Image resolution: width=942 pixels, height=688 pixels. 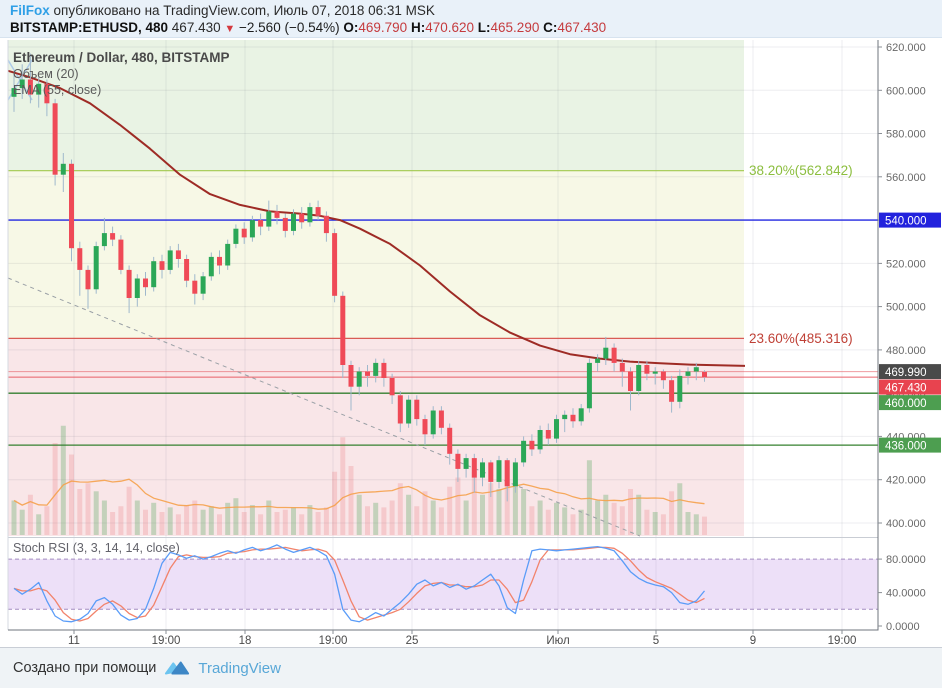 I want to click on svg-text: Июл, so click(x=557, y=641).